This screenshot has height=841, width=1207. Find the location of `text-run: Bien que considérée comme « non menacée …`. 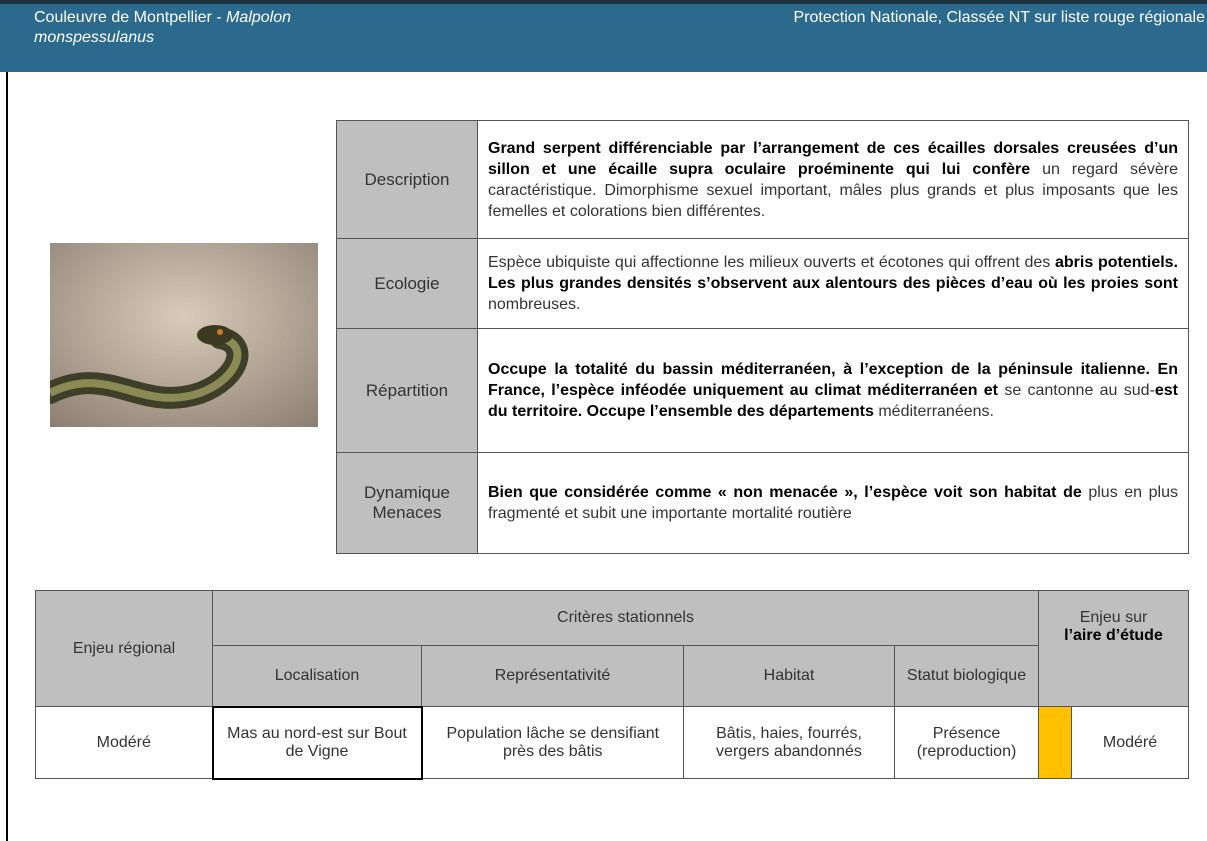

text-run: Bien que considérée comme « non menacée … is located at coordinates (788, 492).